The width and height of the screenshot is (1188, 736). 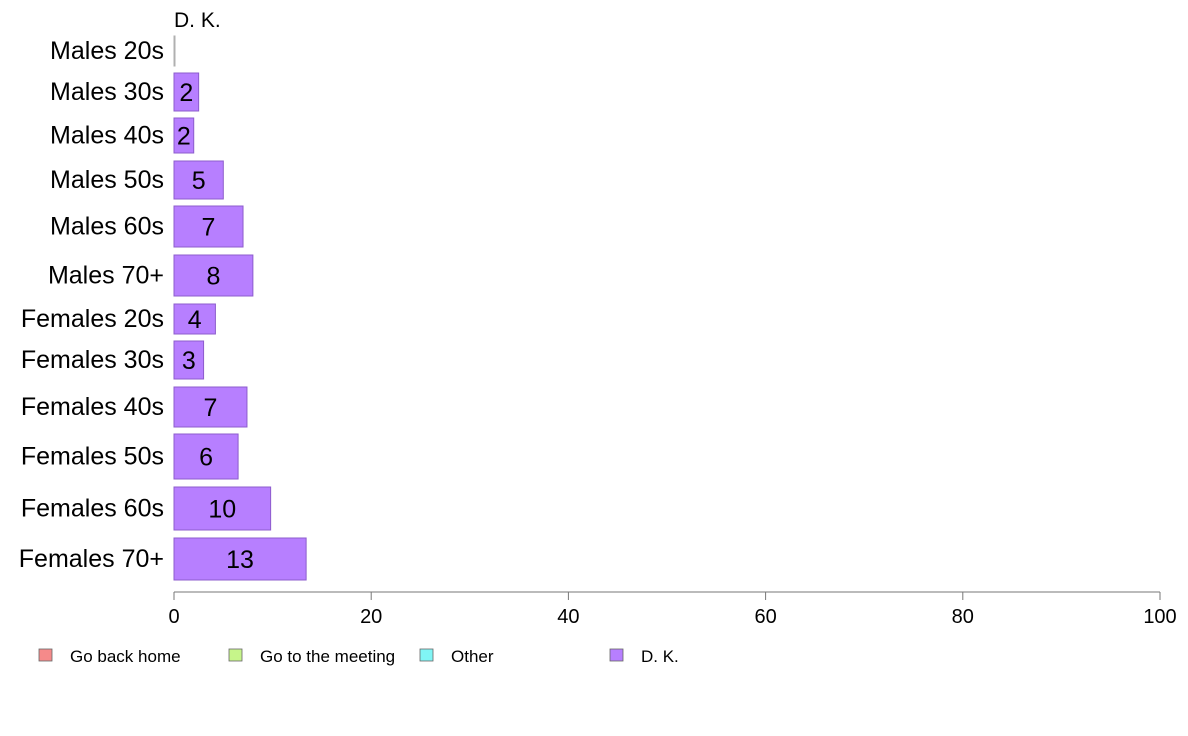 What do you see at coordinates (107, 136) in the screenshot?
I see `category-label: Males 40s` at bounding box center [107, 136].